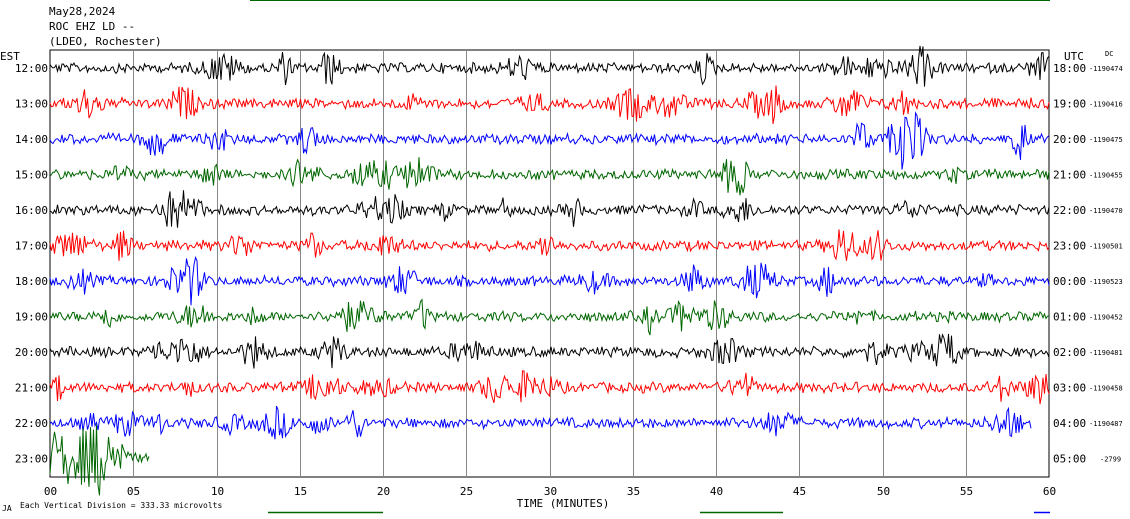  I want to click on dc-offset-1400: -1190475, so click(1106, 140).